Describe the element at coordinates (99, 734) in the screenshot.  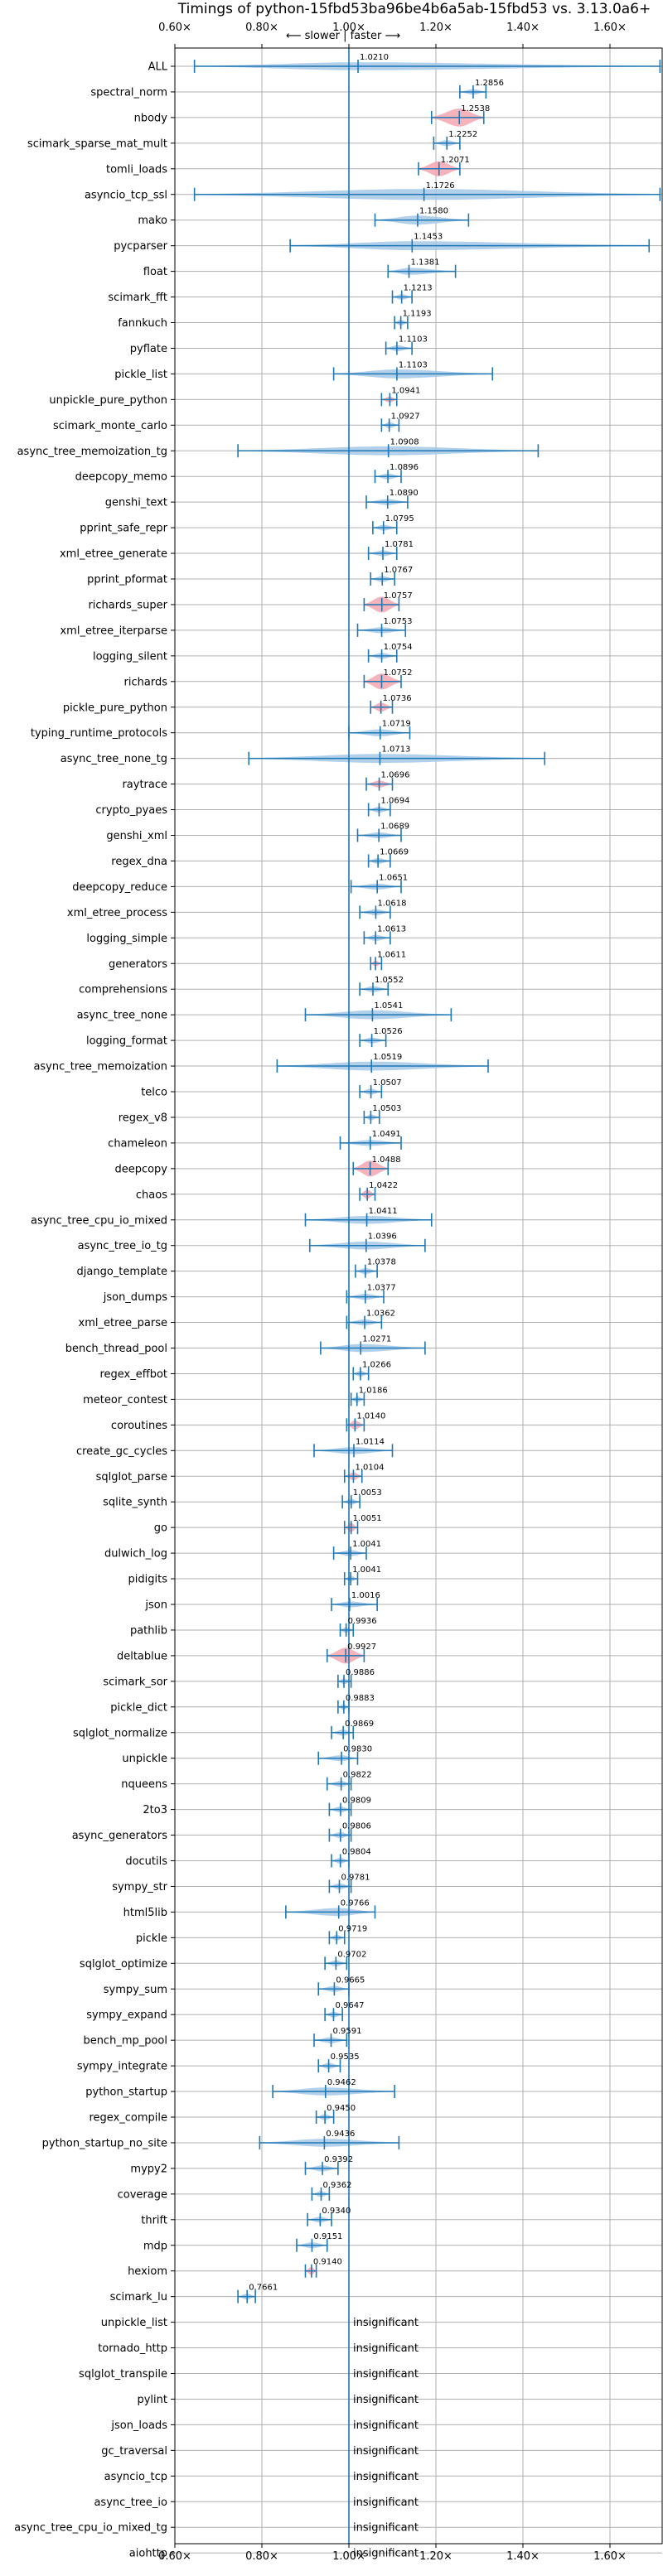
I see `category-label: typing_runtime_protocols` at that location.